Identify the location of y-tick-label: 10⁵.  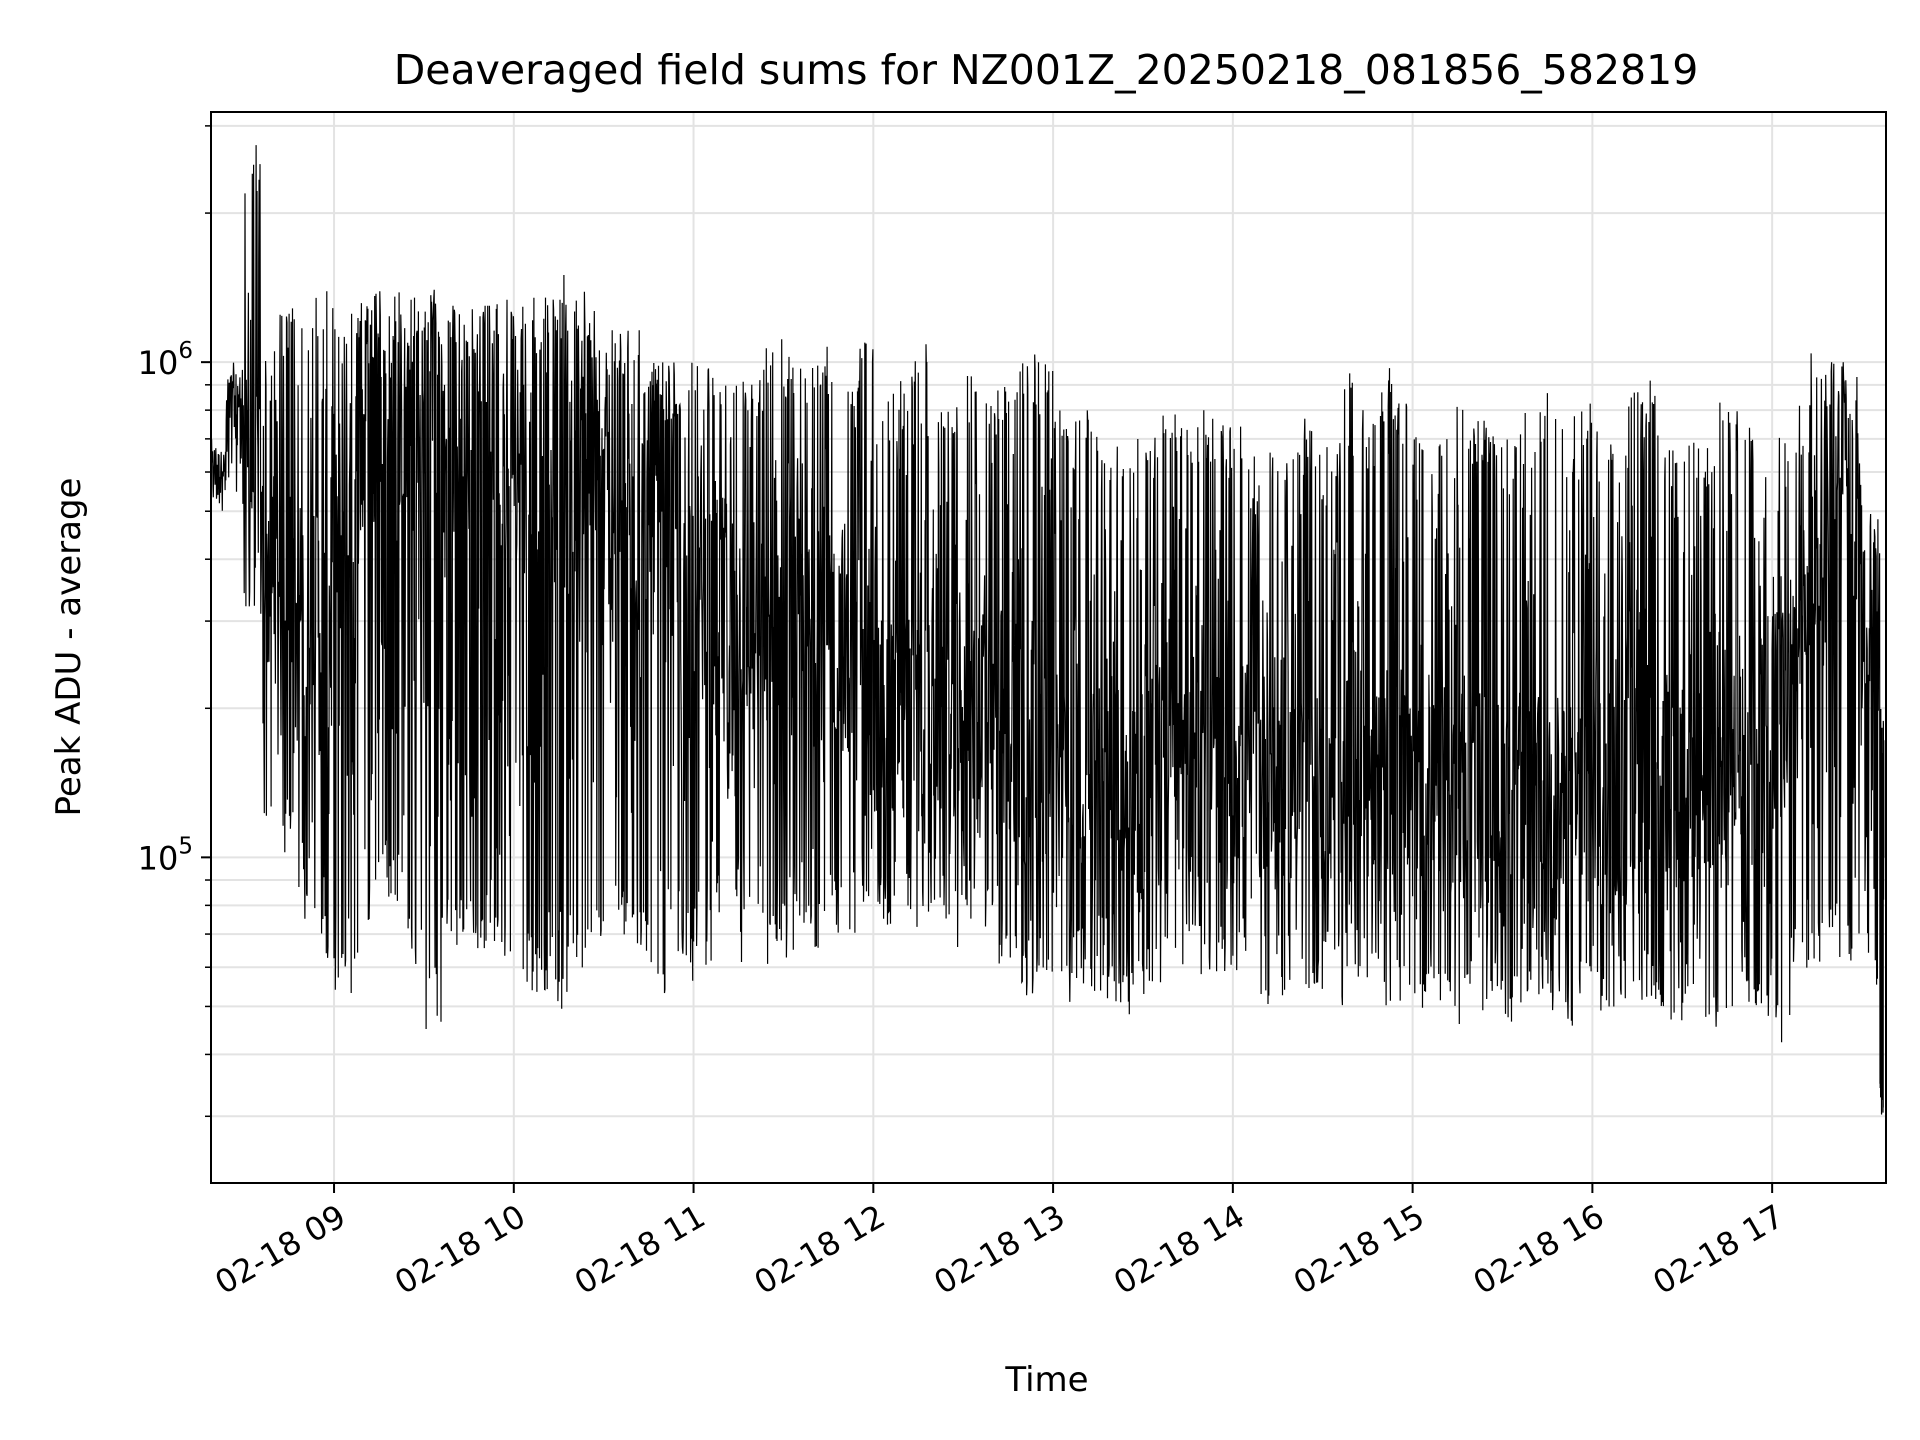
(165, 855).